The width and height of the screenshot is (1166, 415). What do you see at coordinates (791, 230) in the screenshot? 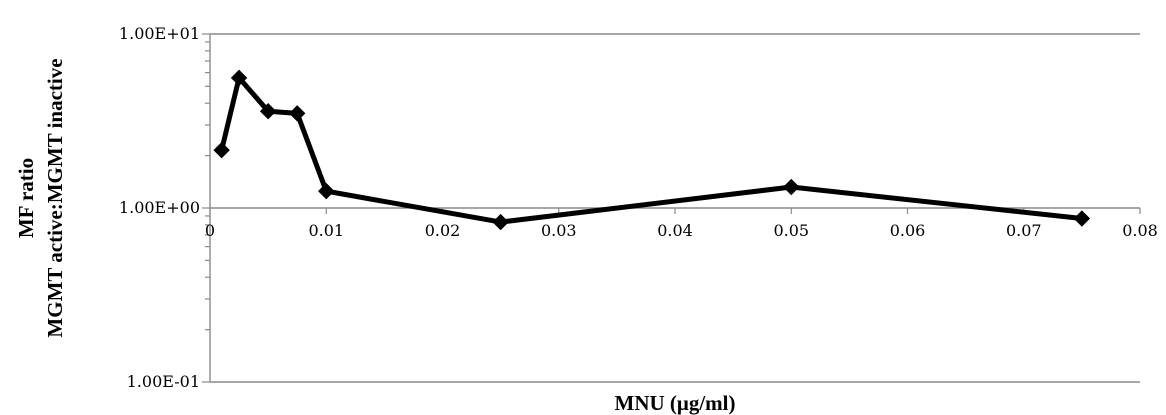
I see `x-tick-label: 0.05` at bounding box center [791, 230].